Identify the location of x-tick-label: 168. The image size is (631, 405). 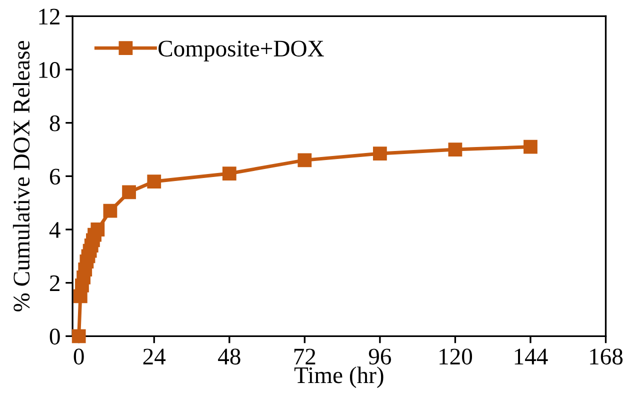
(606, 356).